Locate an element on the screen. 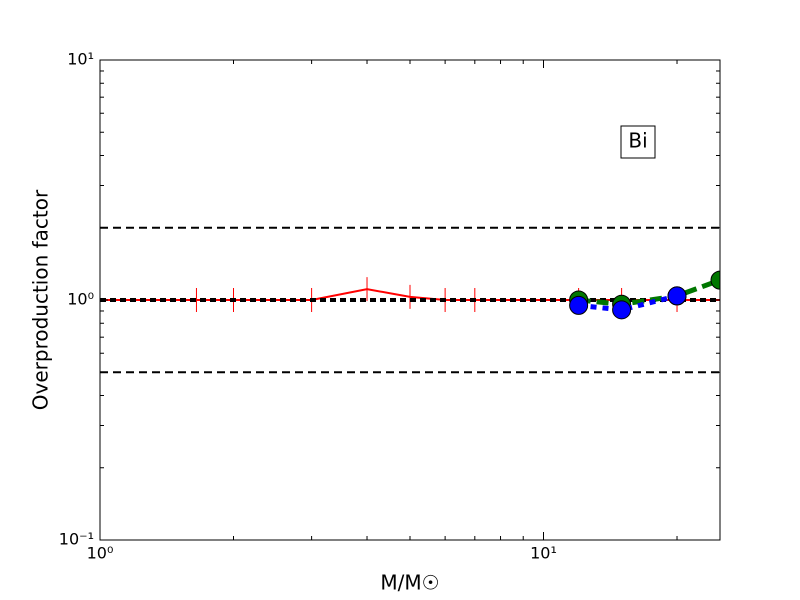  y-tick-label: 10⁻¹ is located at coordinates (76, 539).